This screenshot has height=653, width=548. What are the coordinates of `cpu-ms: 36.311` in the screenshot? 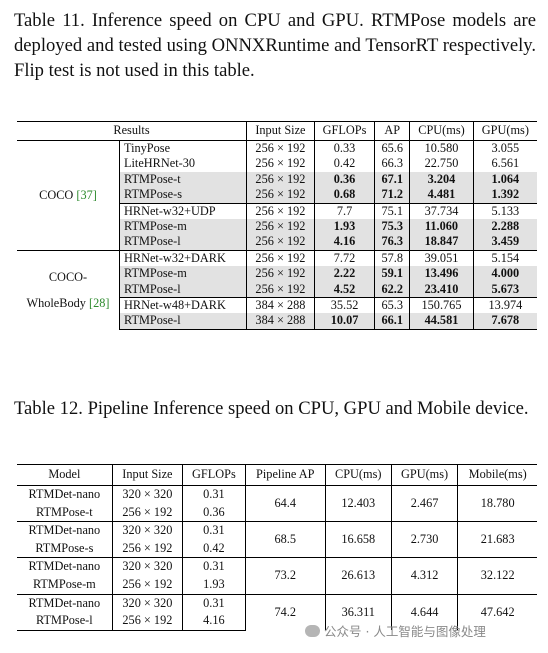 It's located at (358, 612).